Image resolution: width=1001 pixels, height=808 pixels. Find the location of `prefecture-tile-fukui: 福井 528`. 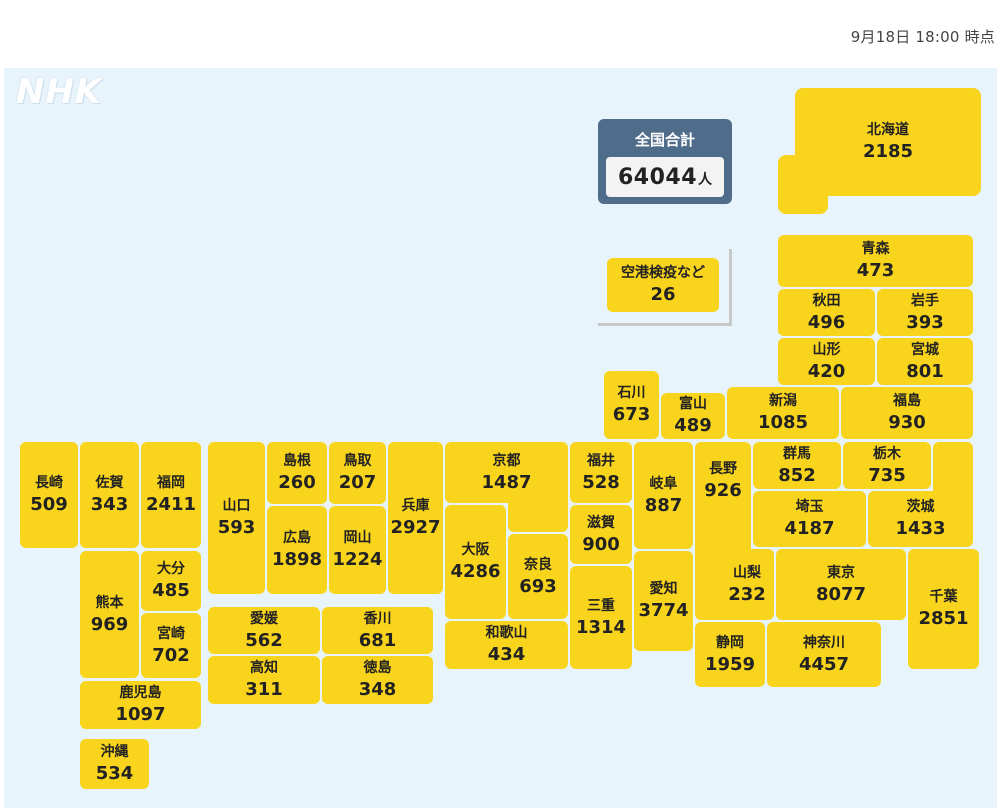

prefecture-tile-fukui: 福井 528 is located at coordinates (601, 472).